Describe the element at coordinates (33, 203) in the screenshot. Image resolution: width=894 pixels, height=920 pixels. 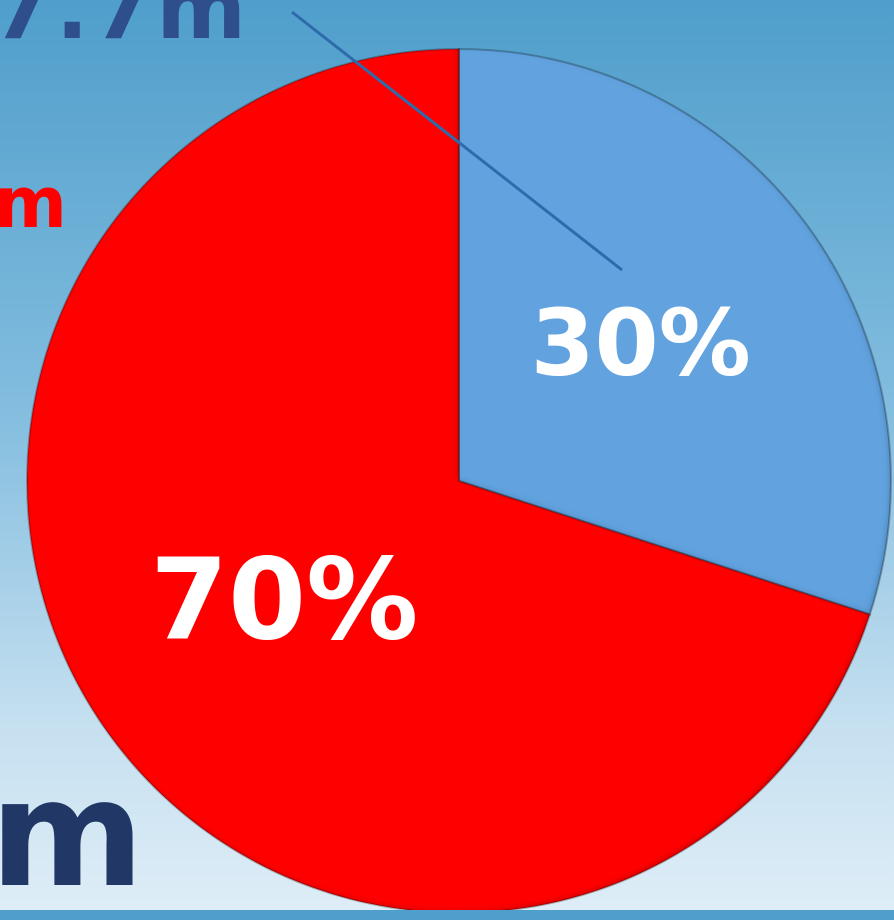
I see `value-label-middle: m` at that location.